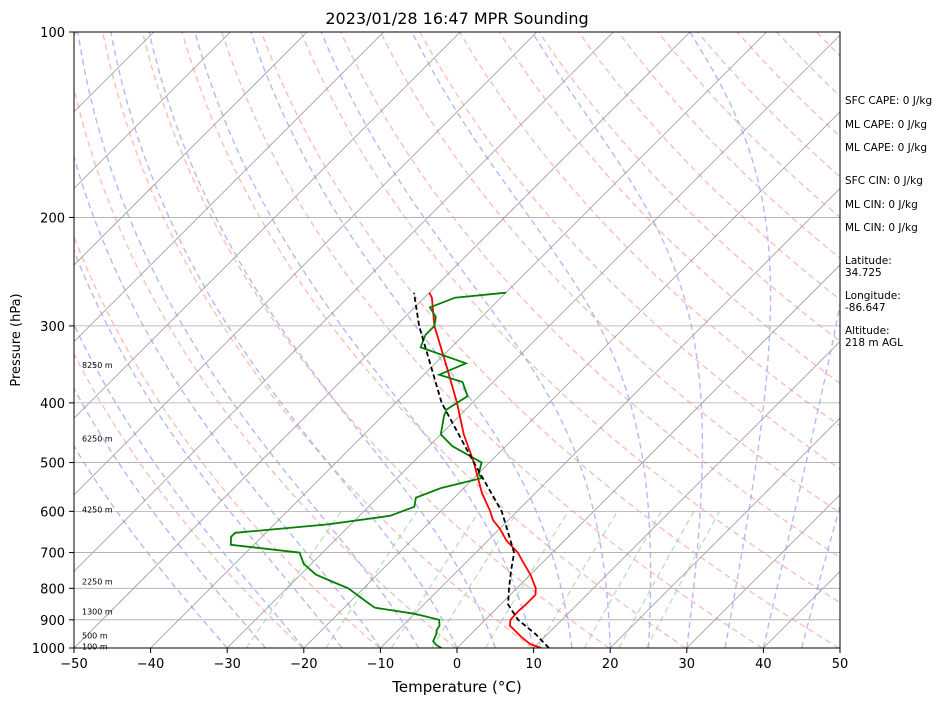 The image size is (946, 705). I want to click on x-tick-label: 20, so click(610, 664).